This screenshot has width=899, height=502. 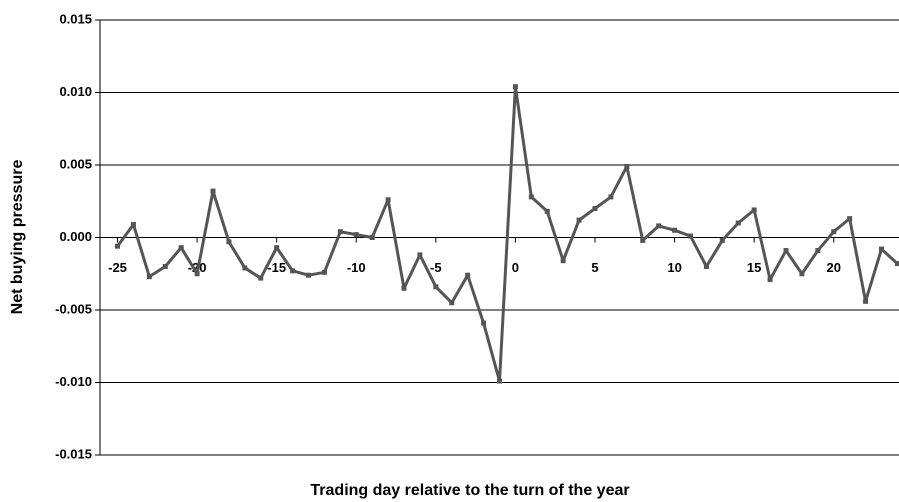 What do you see at coordinates (754, 267) in the screenshot?
I see `x-tick-label: 15` at bounding box center [754, 267].